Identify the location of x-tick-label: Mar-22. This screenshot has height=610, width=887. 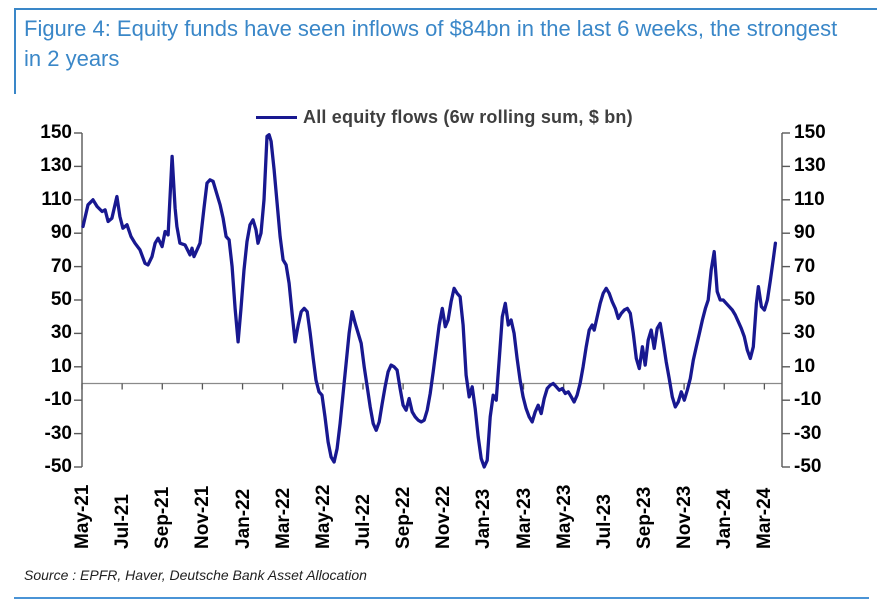
(283, 518).